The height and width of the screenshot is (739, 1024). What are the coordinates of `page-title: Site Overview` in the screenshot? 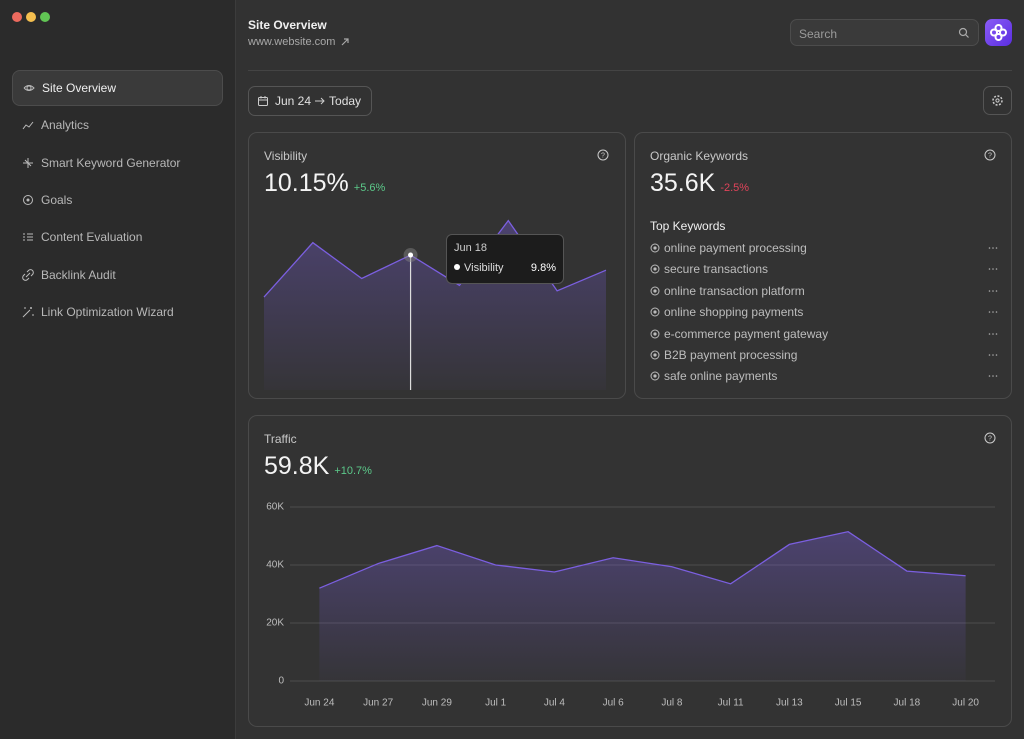 It's located at (287, 25).